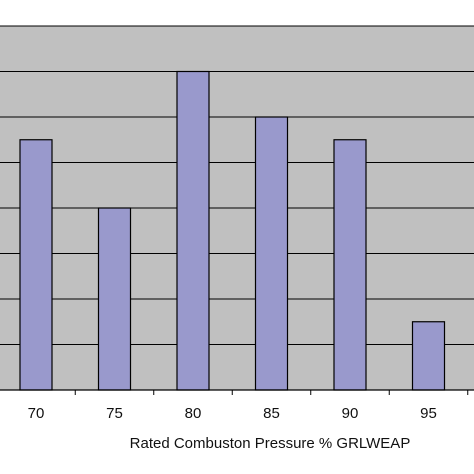  Describe the element at coordinates (271, 413) in the screenshot. I see `x-tick-label: 85` at that location.